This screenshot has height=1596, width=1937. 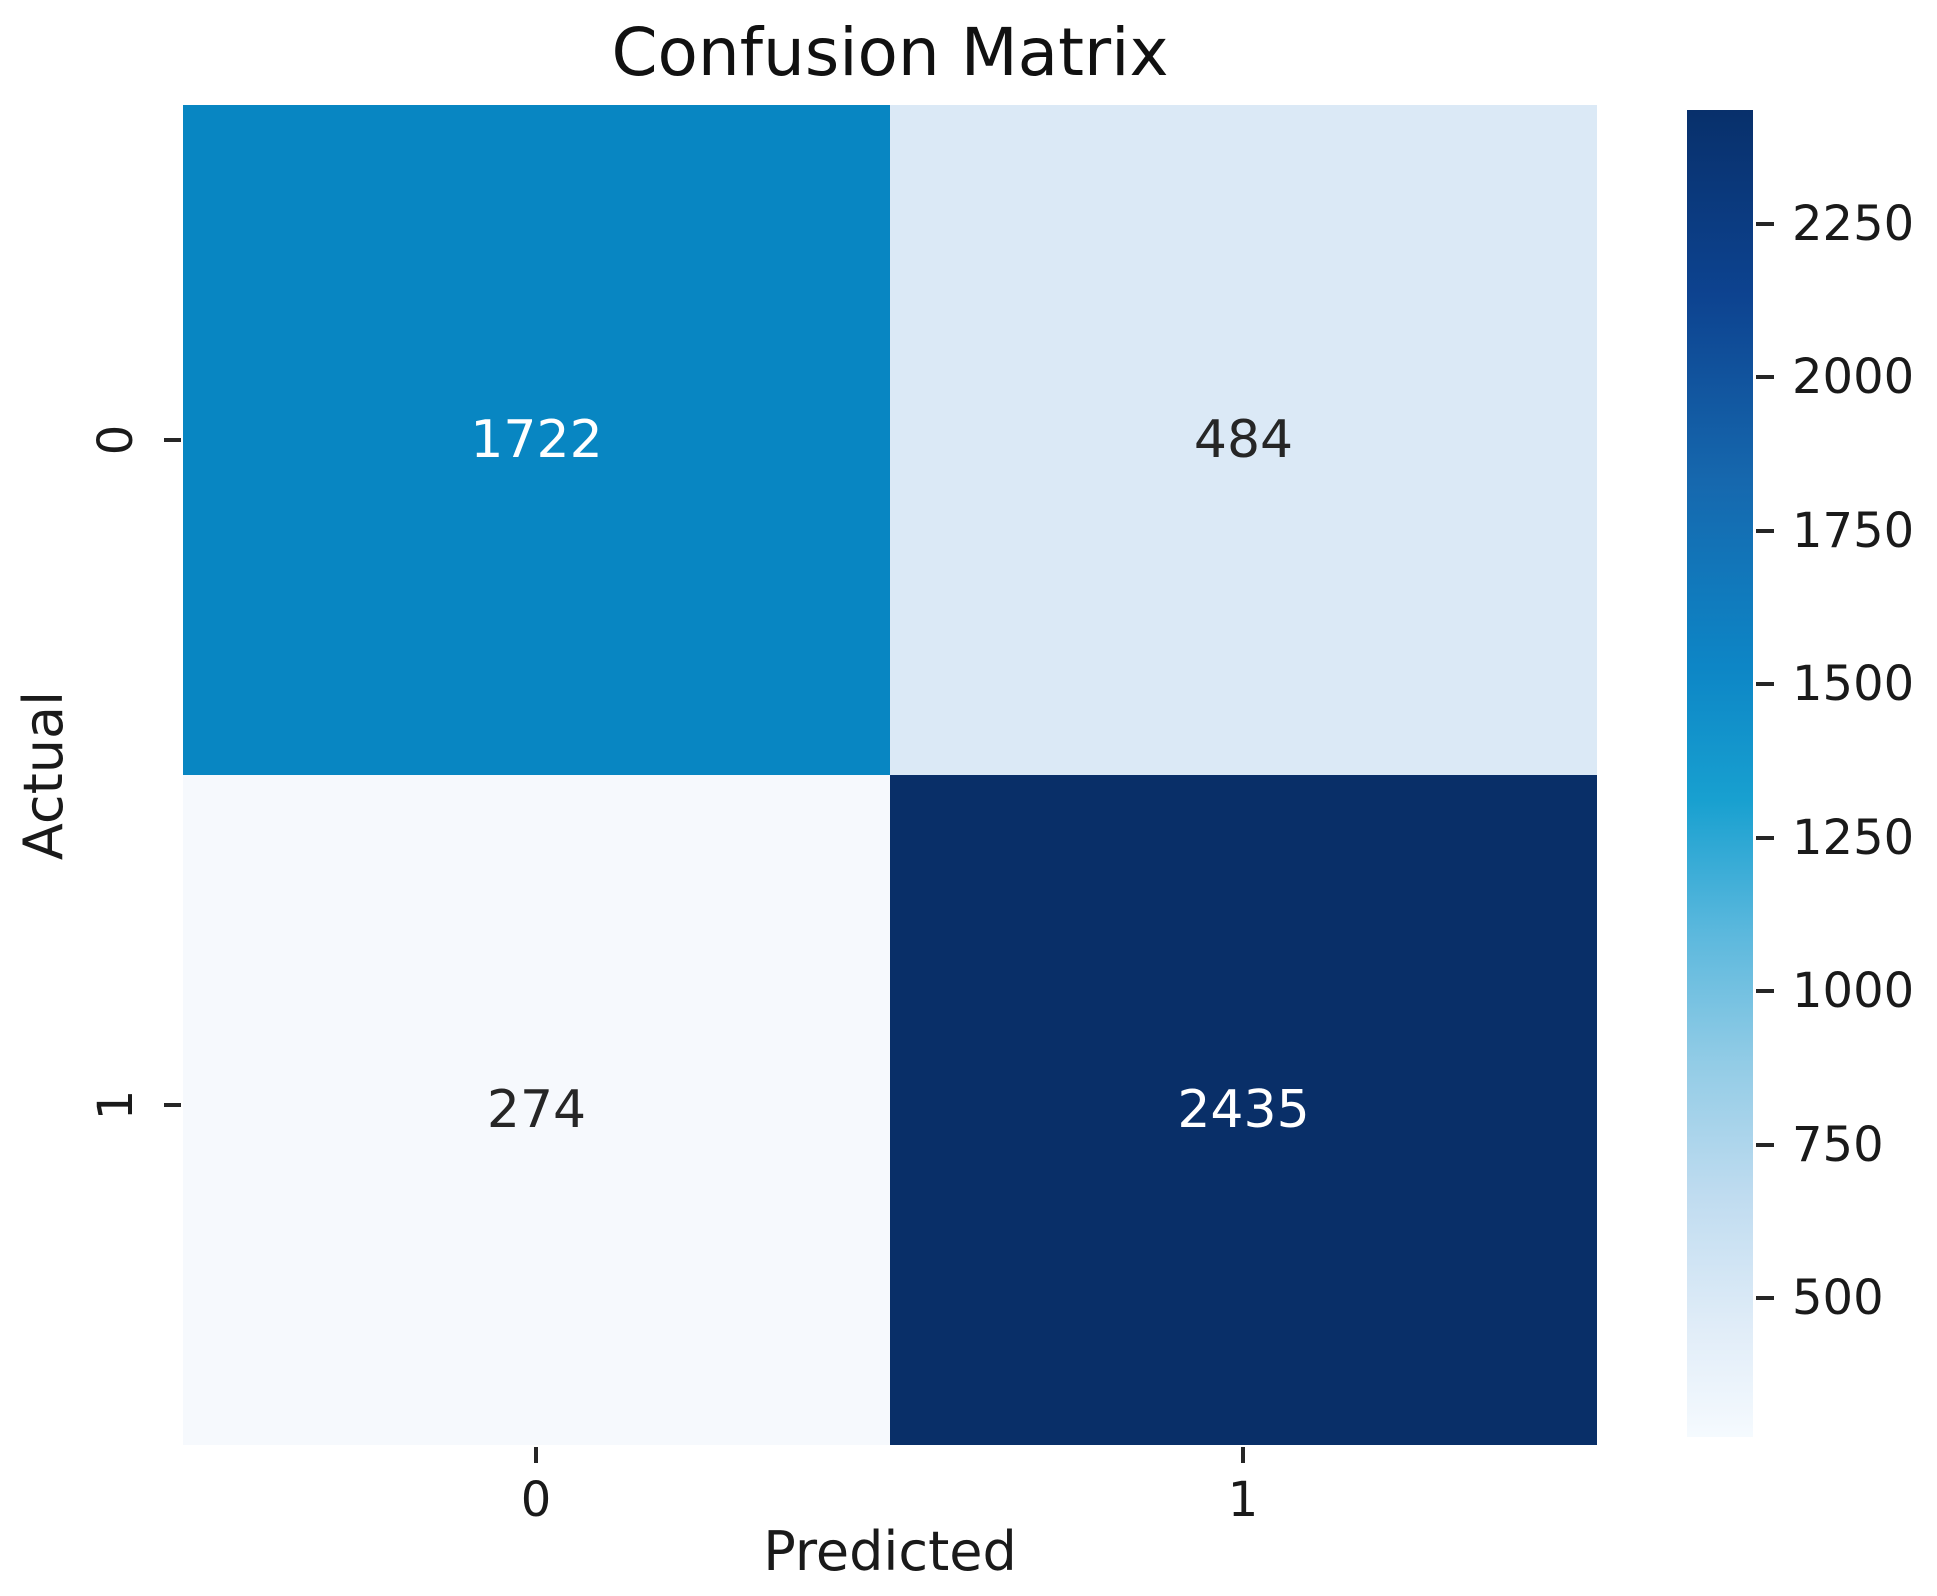 I want to click on colorbar-tick-label: 2250, so click(x=1853, y=224).